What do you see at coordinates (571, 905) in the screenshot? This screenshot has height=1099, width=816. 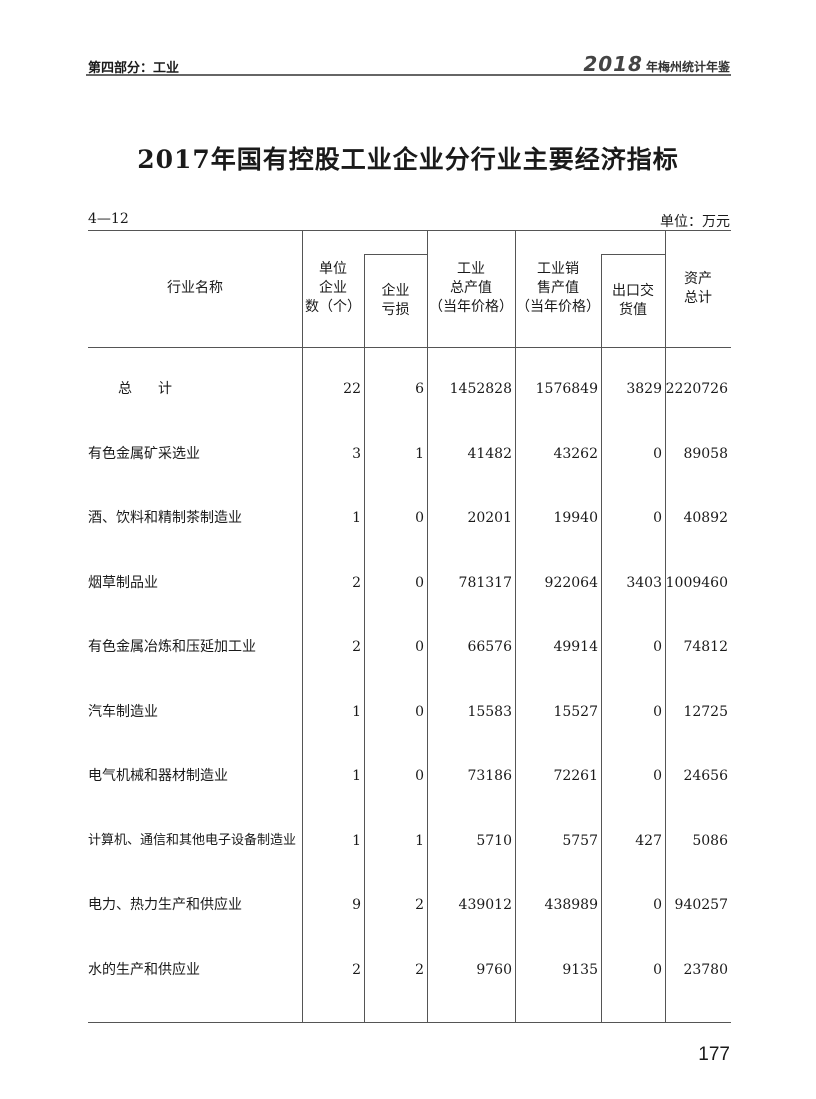 I see `cell-sales: 438989` at bounding box center [571, 905].